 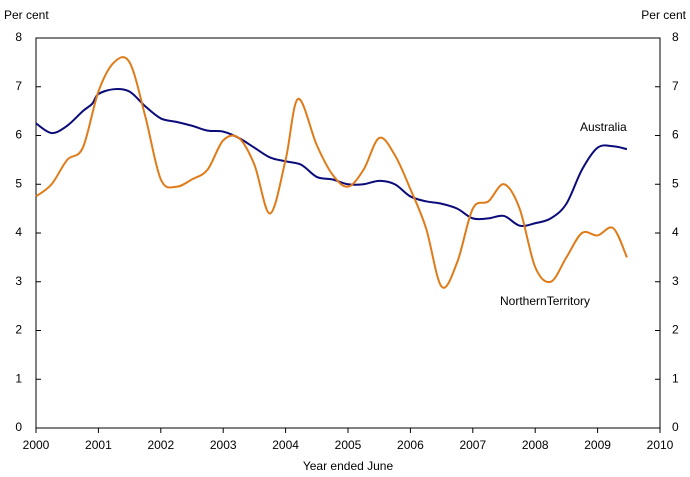 I want to click on y2-tick-label: 7, so click(x=675, y=86).